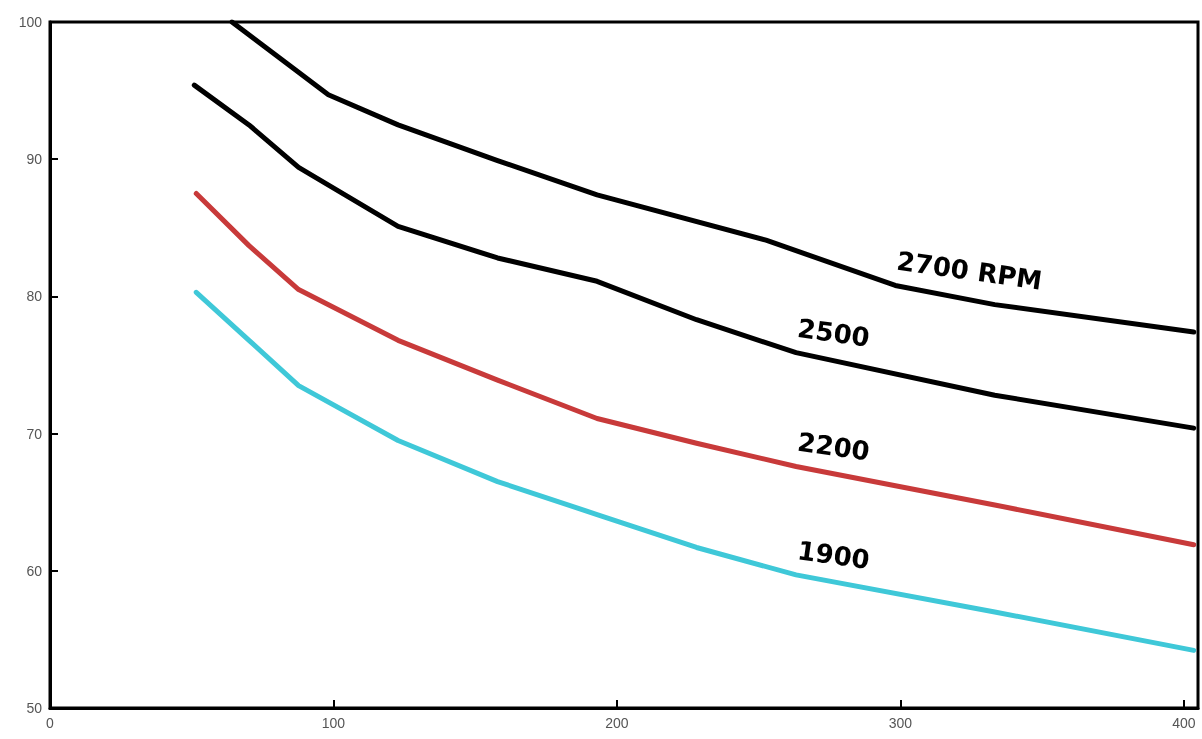 The image size is (1202, 739). What do you see at coordinates (833, 555) in the screenshot?
I see `text: 1900` at bounding box center [833, 555].